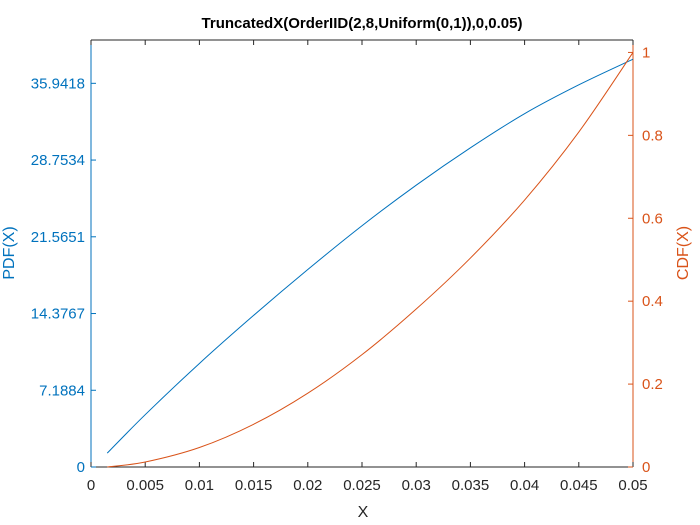 The height and width of the screenshot is (525, 700). What do you see at coordinates (652, 218) in the screenshot?
I see `y-right-tick-label: 0.6` at bounding box center [652, 218].